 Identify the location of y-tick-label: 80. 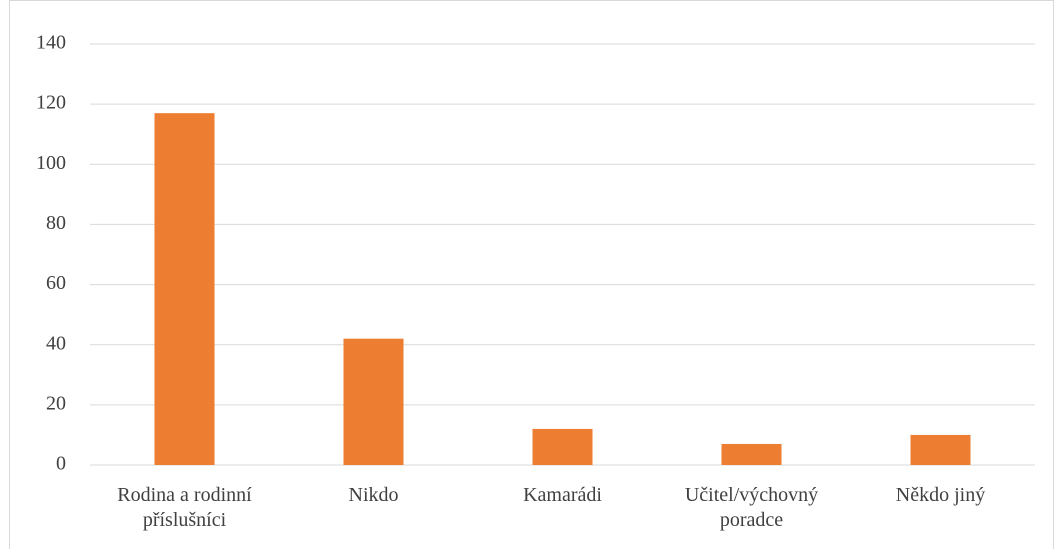
(56, 223).